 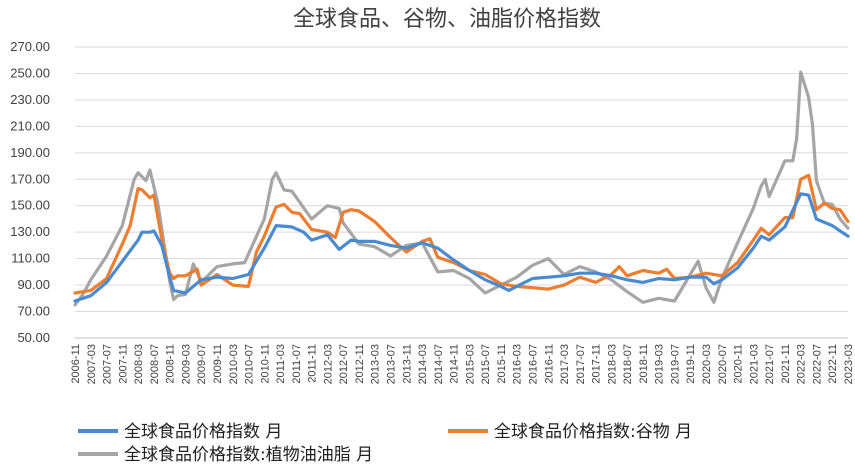 I want to click on x-tick-label: 2009-07, so click(x=202, y=364).